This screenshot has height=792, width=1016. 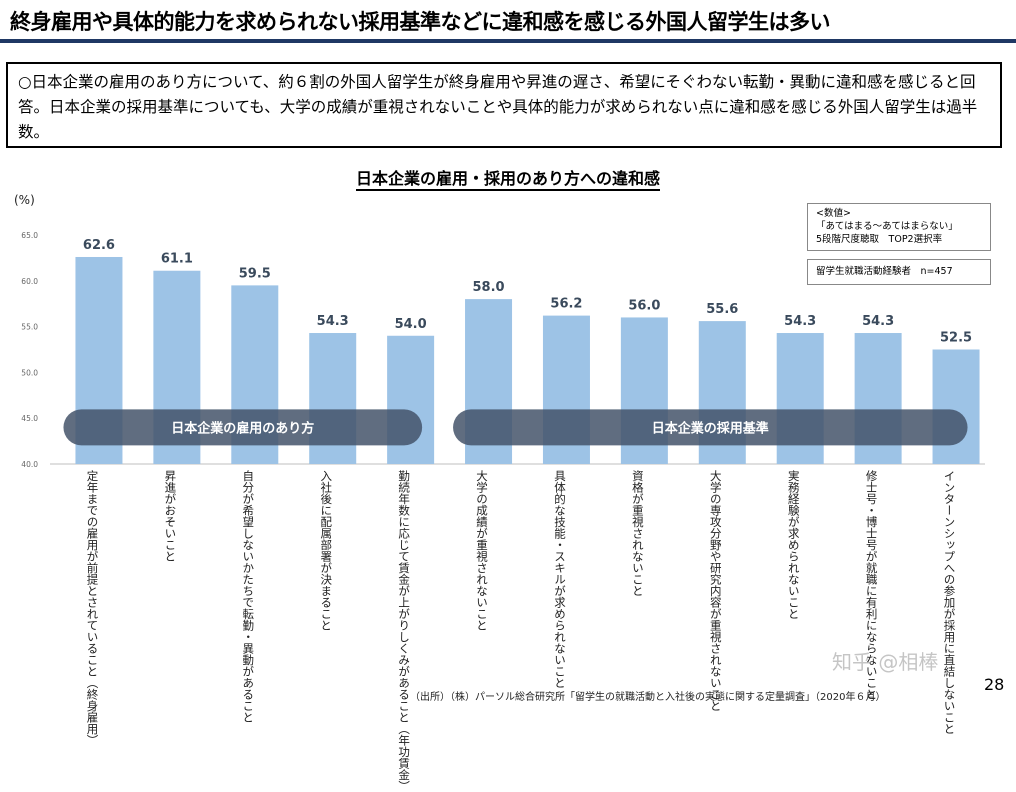 What do you see at coordinates (644, 305) in the screenshot?
I see `data-label: 56.0` at bounding box center [644, 305].